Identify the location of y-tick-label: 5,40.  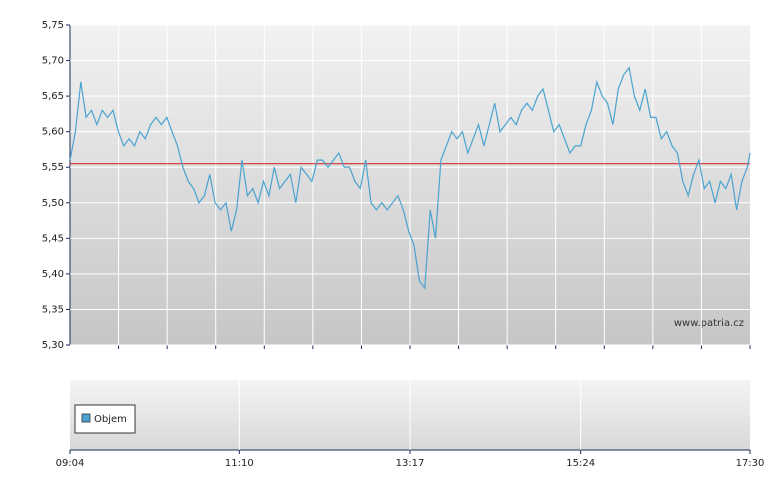
(53, 274).